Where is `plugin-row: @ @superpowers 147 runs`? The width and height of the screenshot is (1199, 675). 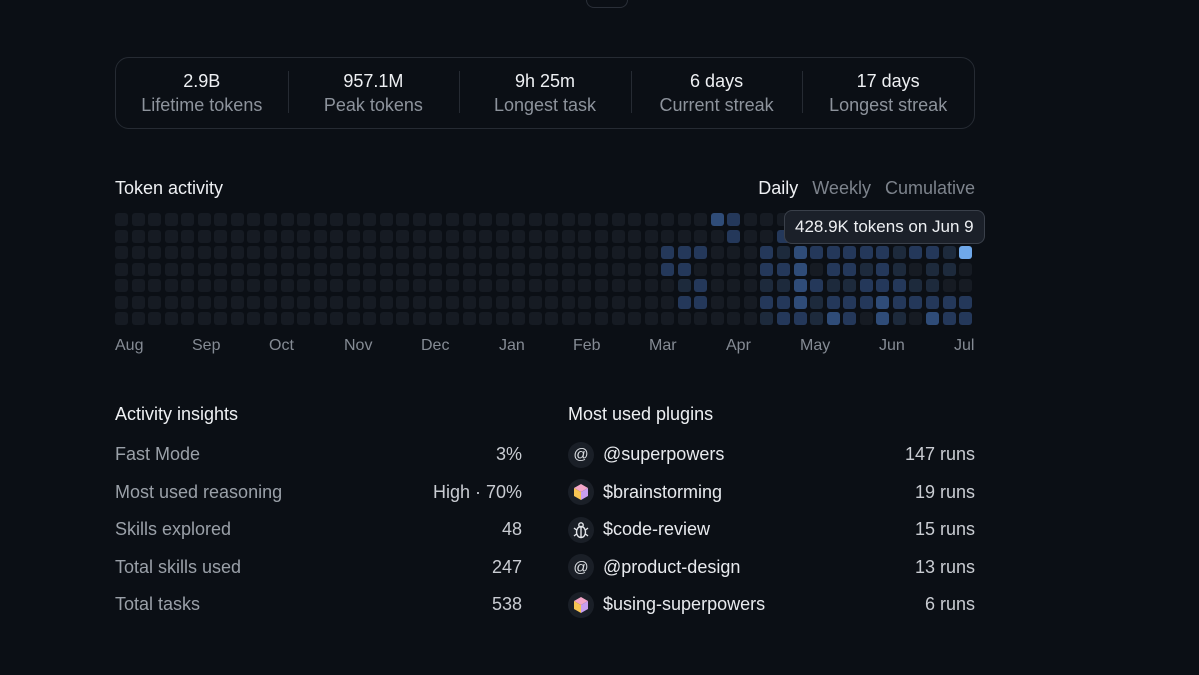
plugin-row: @ @superpowers 147 runs is located at coordinates (771, 455).